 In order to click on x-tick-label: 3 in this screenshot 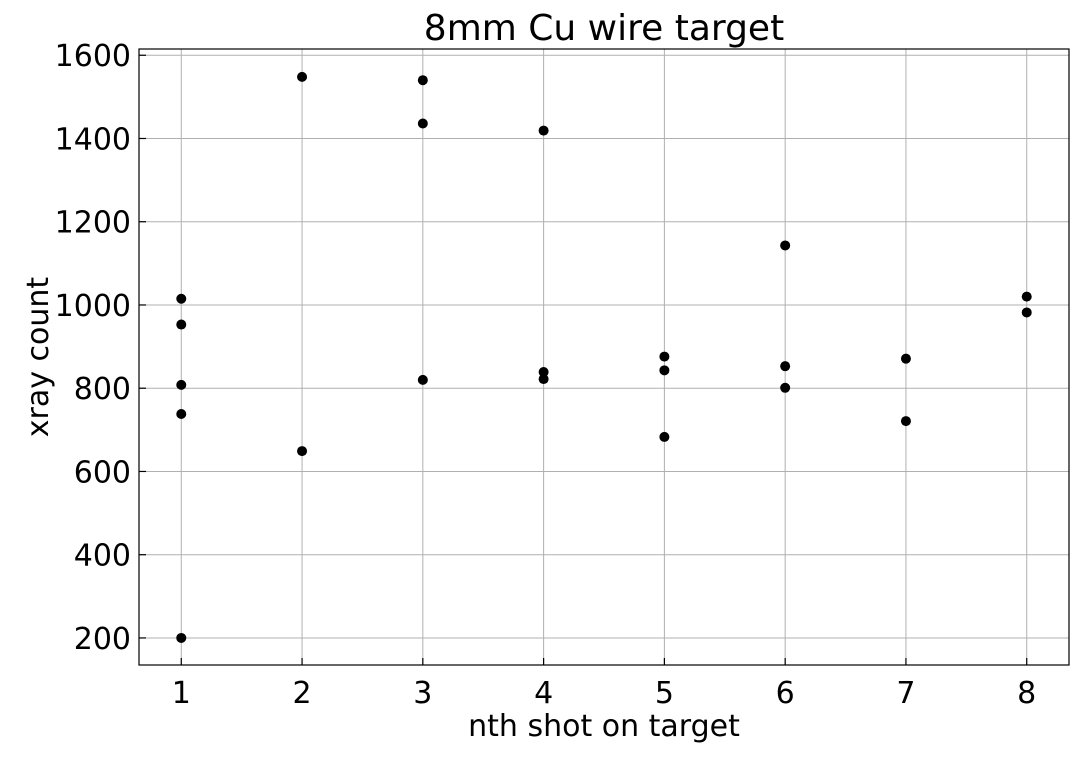, I will do `click(422, 693)`.